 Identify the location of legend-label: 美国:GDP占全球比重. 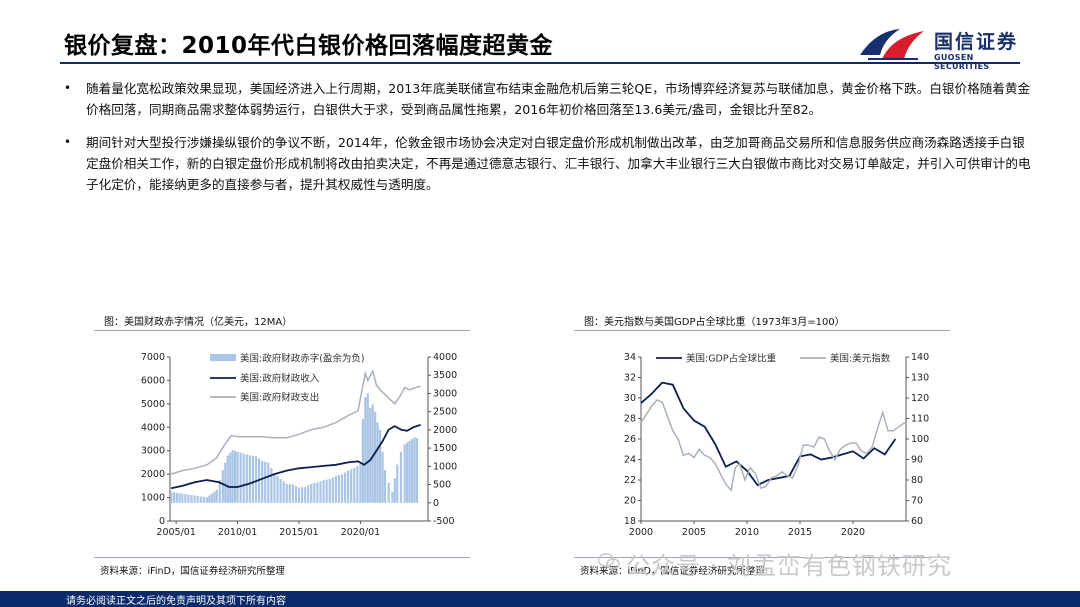
(731, 359).